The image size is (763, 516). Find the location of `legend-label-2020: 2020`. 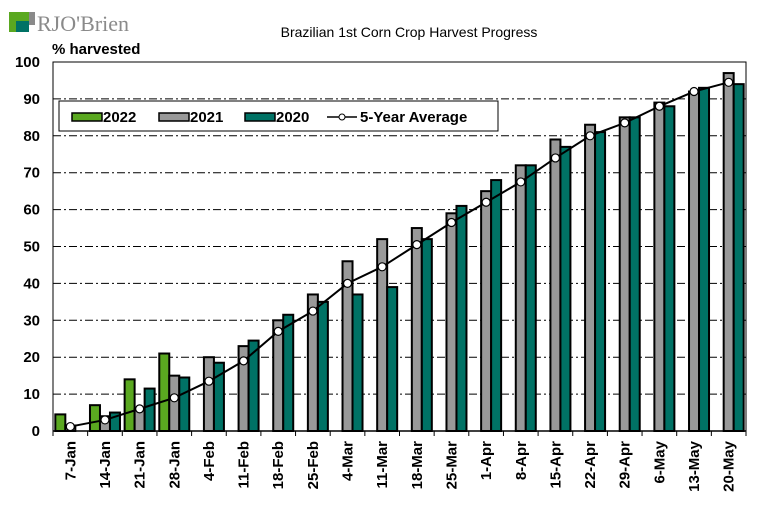

legend-label-2020: 2020 is located at coordinates (292, 117).